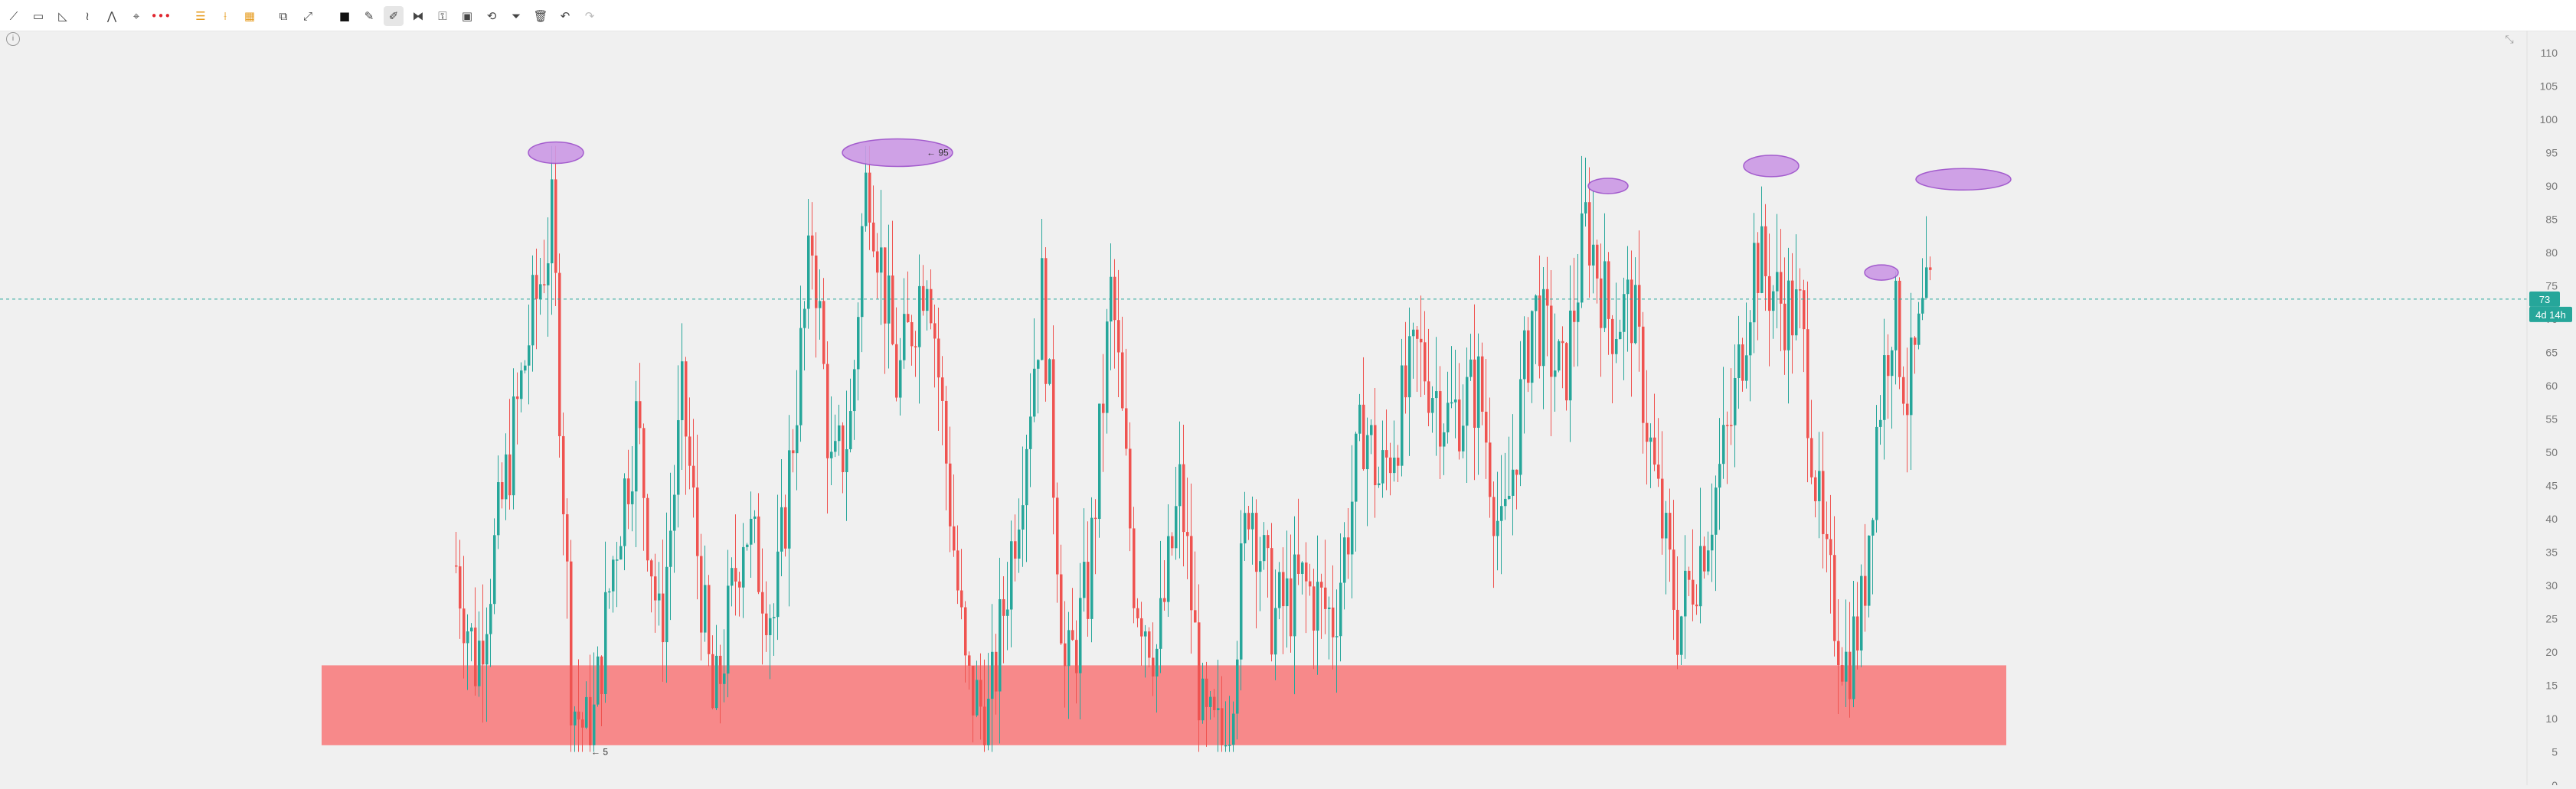 This screenshot has width=2576, height=789. What do you see at coordinates (491, 15) in the screenshot?
I see `hide-drawings-icon: ⟲` at bounding box center [491, 15].